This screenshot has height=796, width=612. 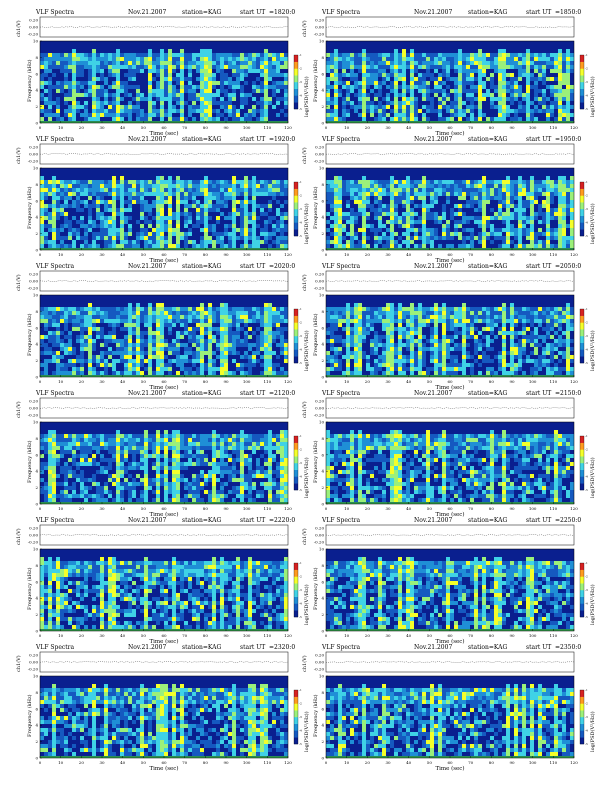 I want to click on y-tick-label: 6, so click(x=36, y=327).